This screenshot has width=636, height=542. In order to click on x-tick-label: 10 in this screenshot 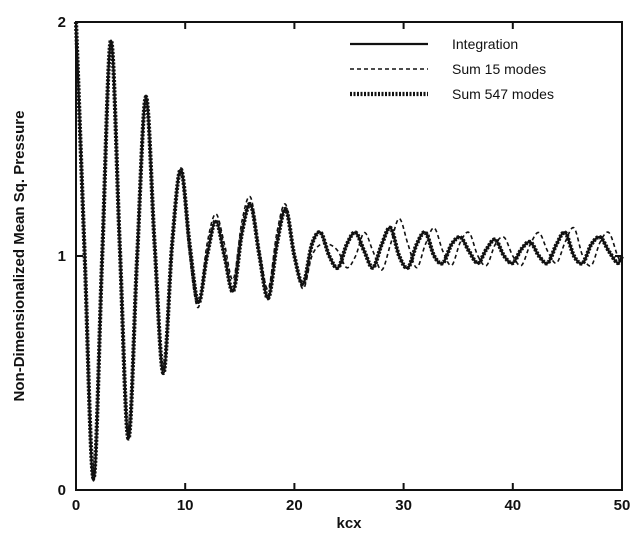, I will do `click(185, 505)`.